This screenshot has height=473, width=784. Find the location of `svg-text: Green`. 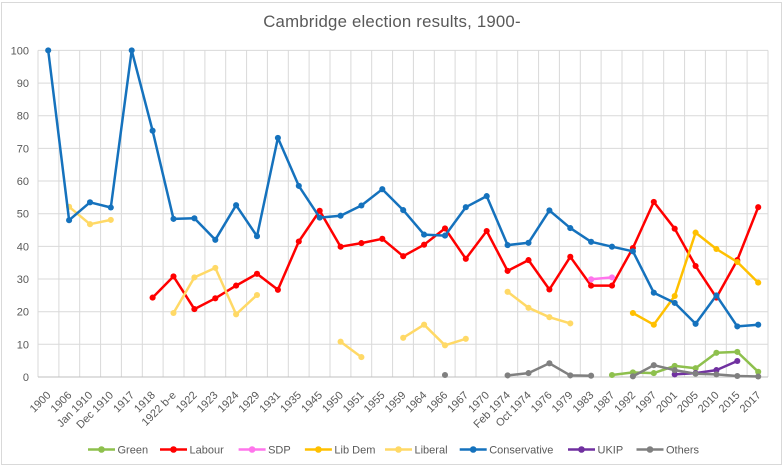

svg-text: Green is located at coordinates (133, 451).